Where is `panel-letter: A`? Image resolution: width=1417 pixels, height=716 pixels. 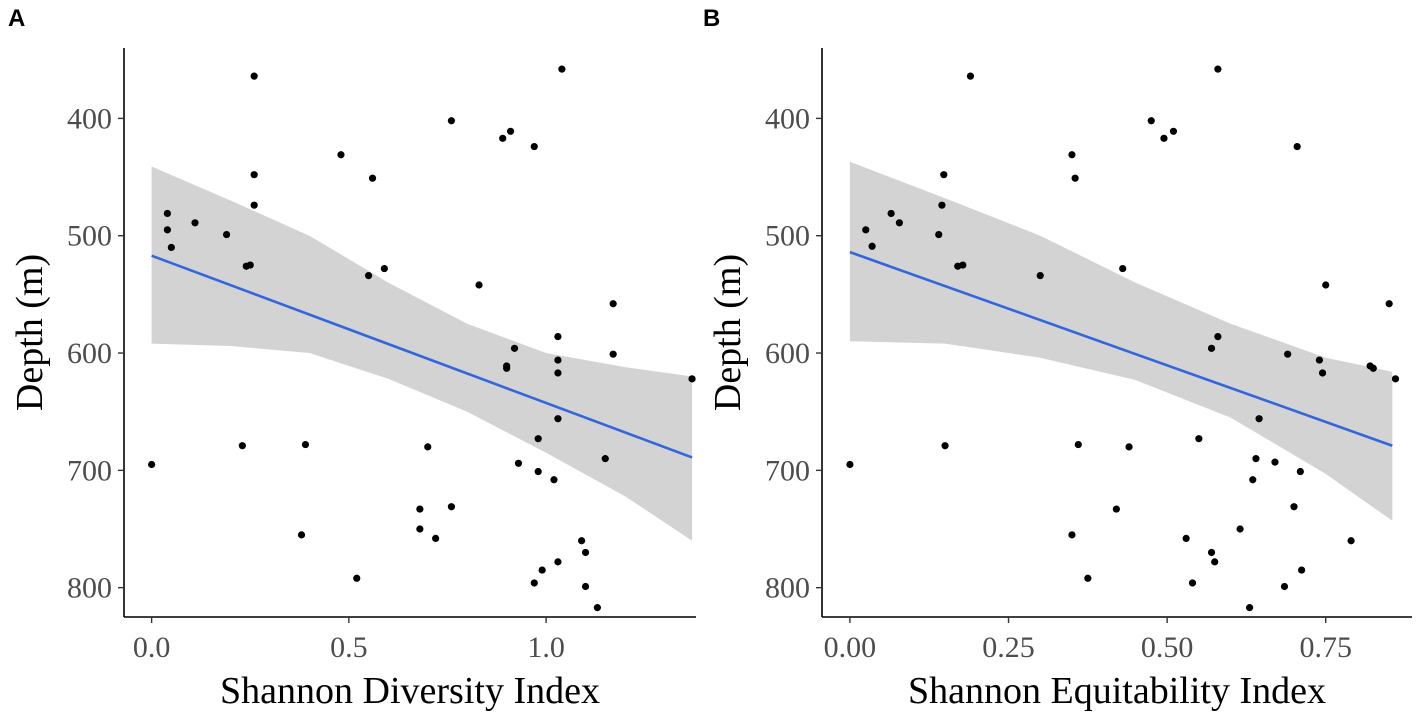 panel-letter: A is located at coordinates (16, 18).